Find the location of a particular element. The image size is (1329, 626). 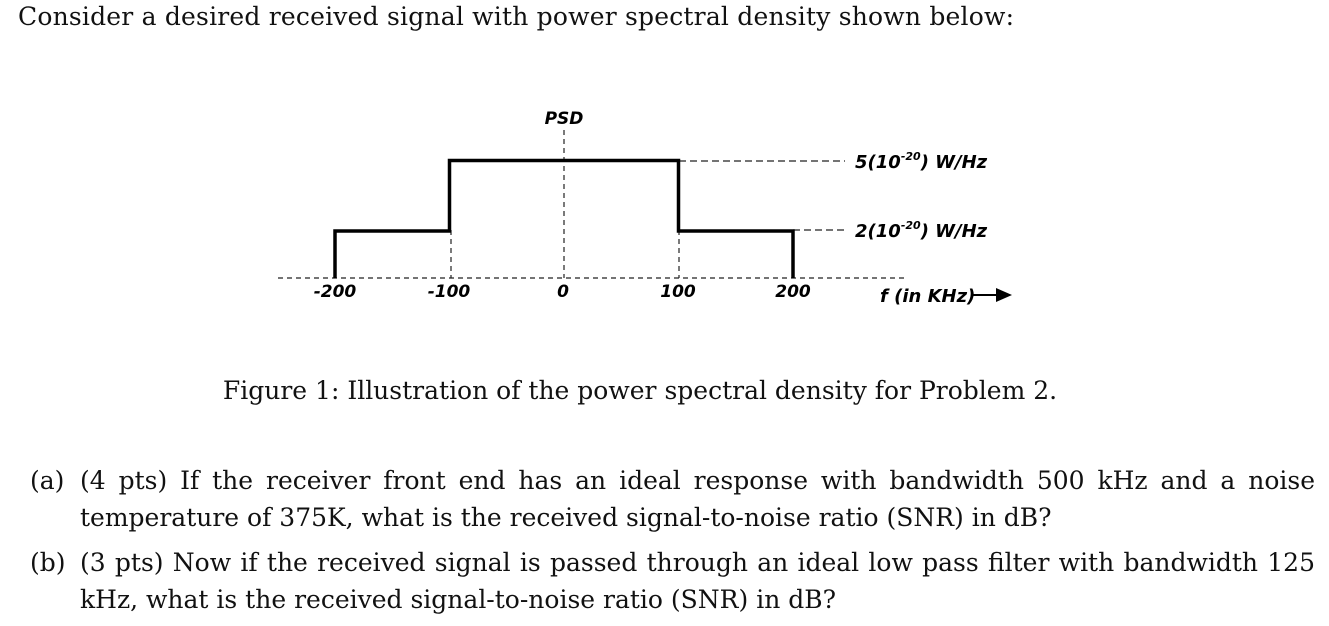

x-tick-label: 200 is located at coordinates (793, 292).